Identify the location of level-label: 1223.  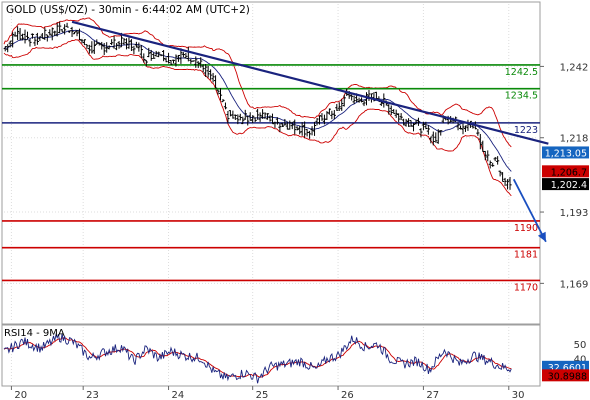
(526, 130).